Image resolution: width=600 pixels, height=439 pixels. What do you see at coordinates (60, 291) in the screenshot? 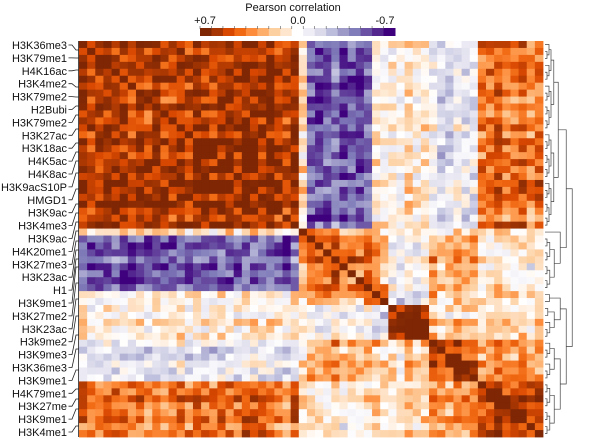
I see `row-label: H1` at bounding box center [60, 291].